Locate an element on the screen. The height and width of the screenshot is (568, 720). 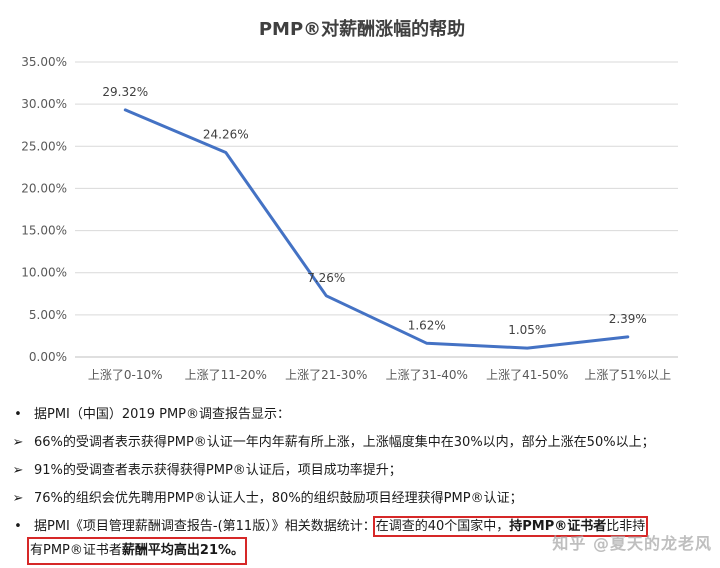
data-label: 1.05% is located at coordinates (527, 330).